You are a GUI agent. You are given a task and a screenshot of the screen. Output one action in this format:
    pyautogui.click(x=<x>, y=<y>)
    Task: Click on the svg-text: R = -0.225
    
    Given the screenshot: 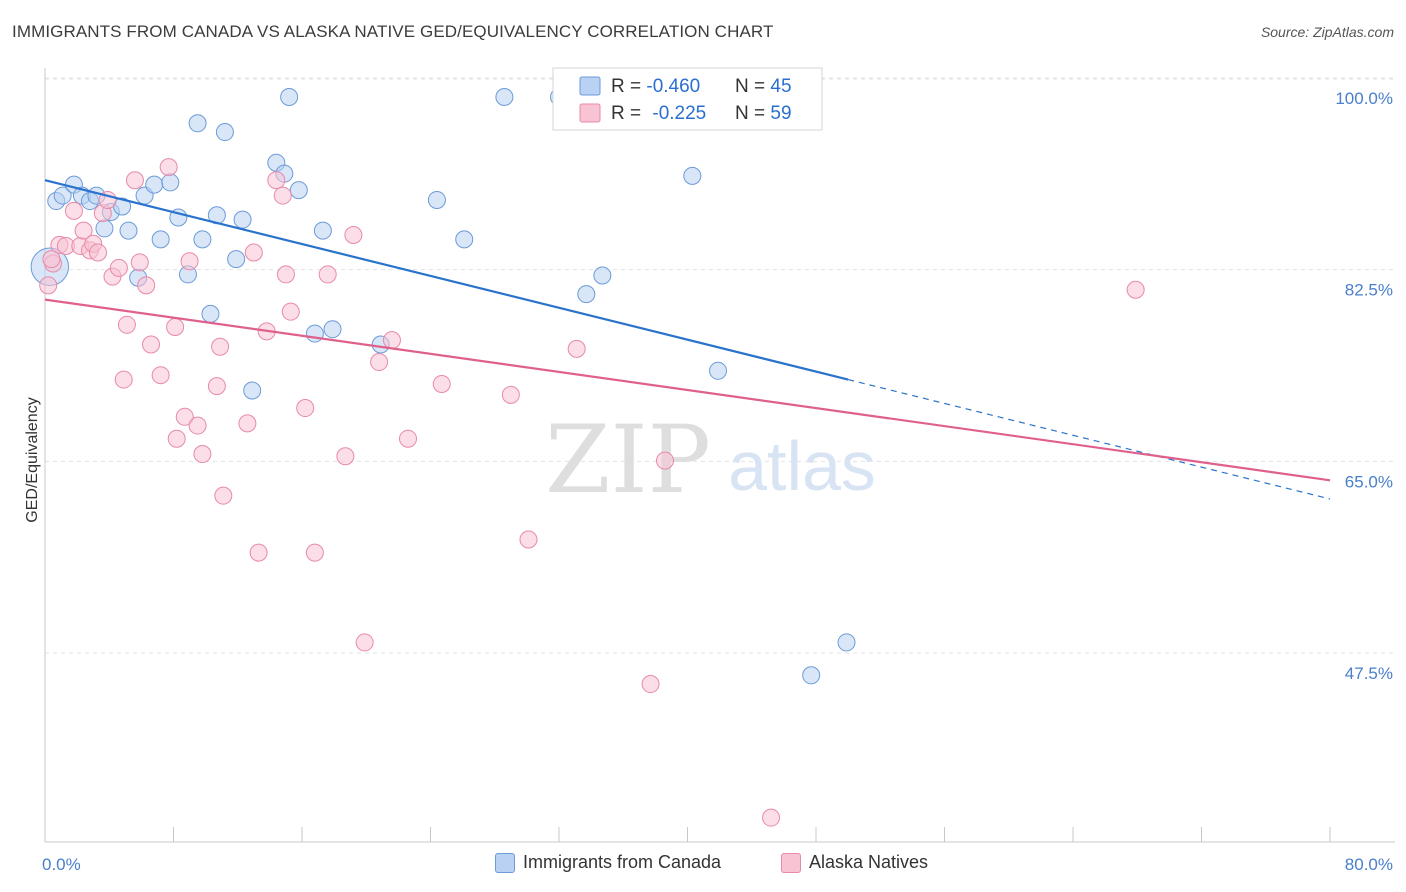 What is the action you would take?
    pyautogui.click(x=658, y=113)
    